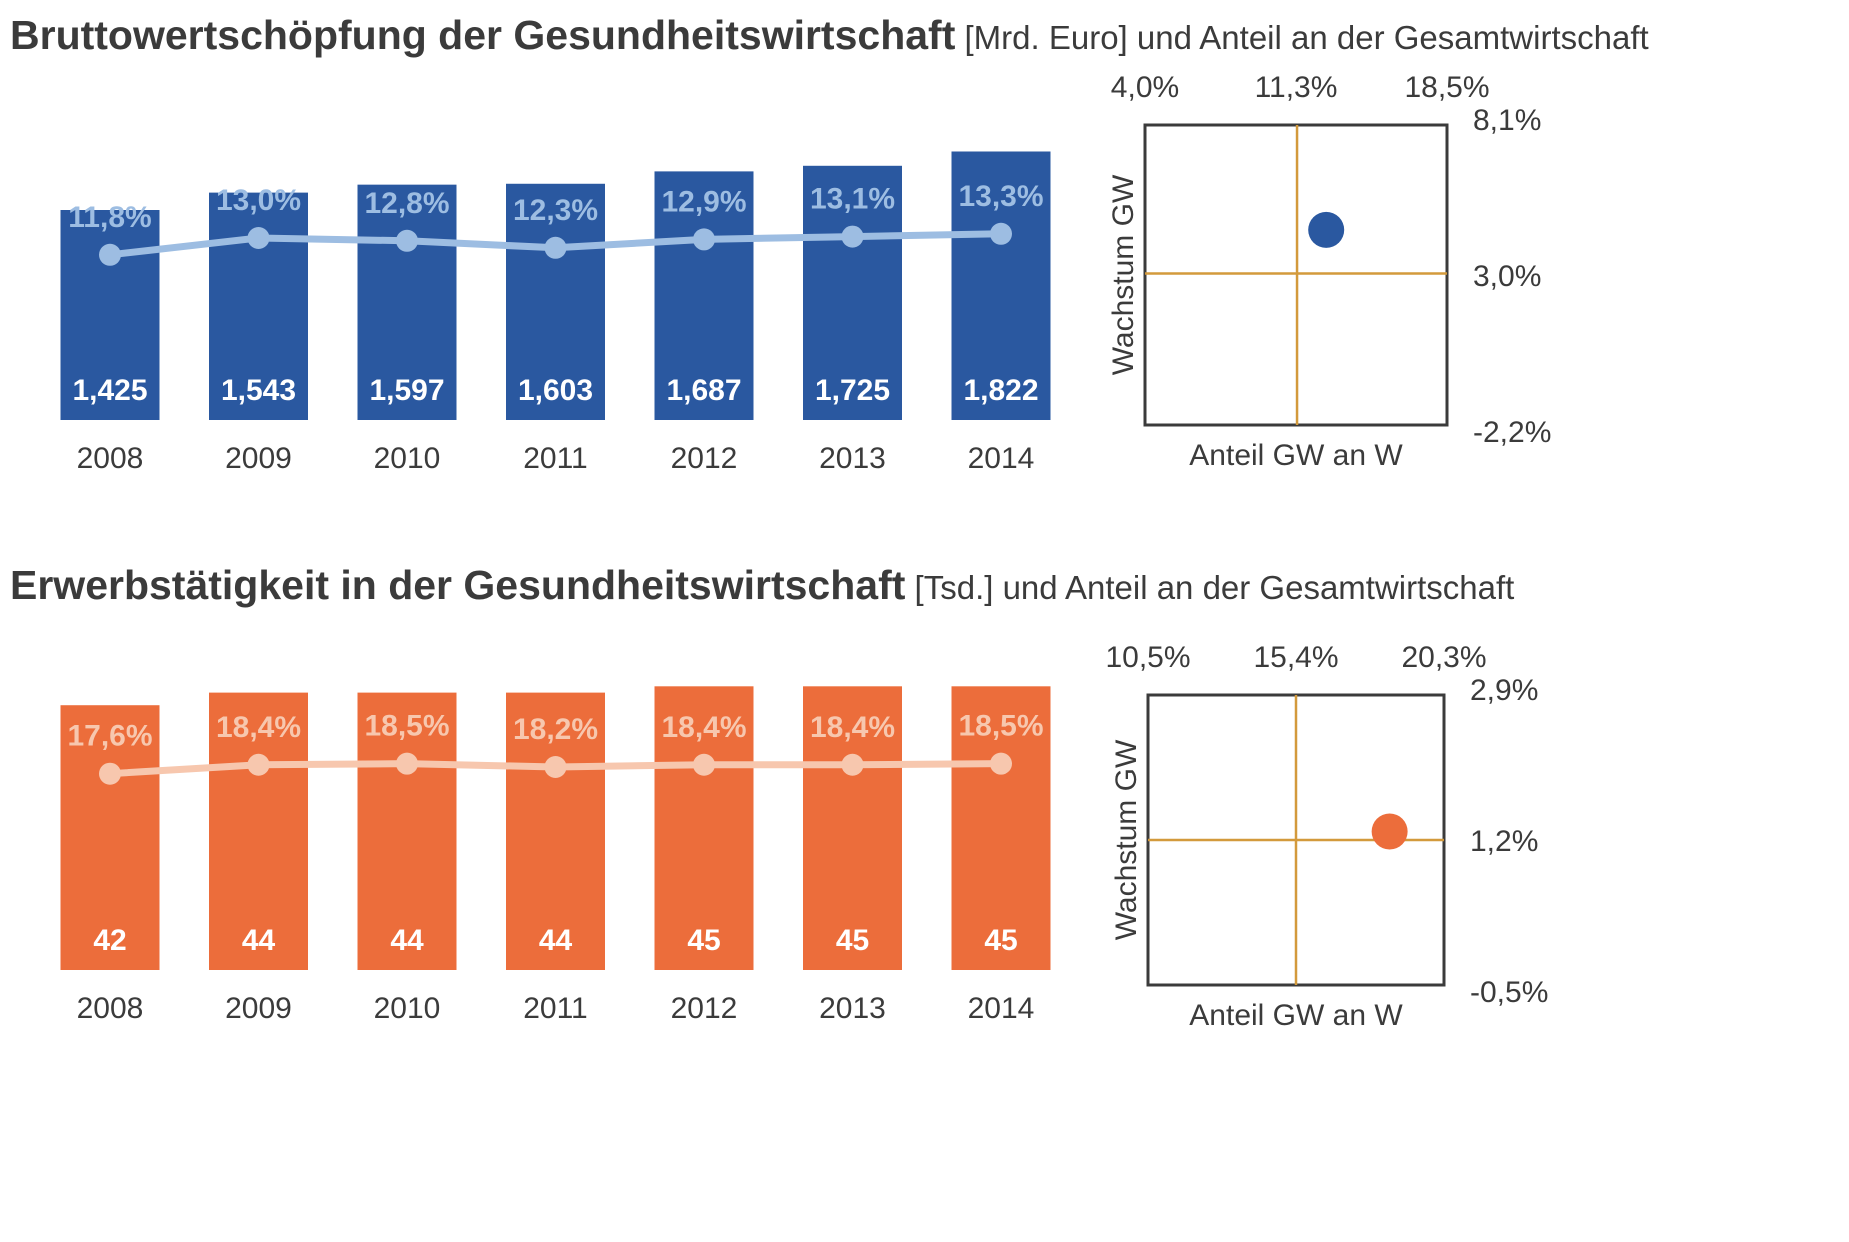  Describe the element at coordinates (555, 210) in the screenshot. I see `share-label-2011: 12,3%` at that location.